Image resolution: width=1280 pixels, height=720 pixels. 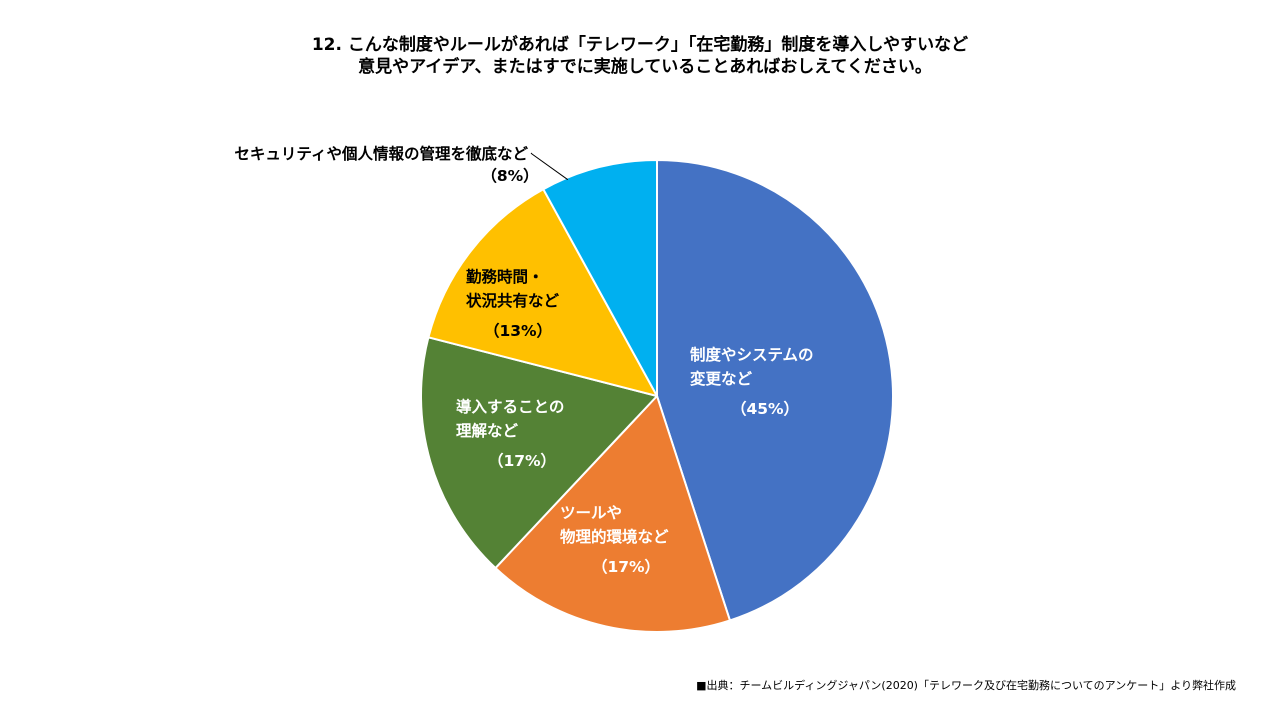 I want to click on data-label-text: 勤務時間・, so click(x=505, y=276).